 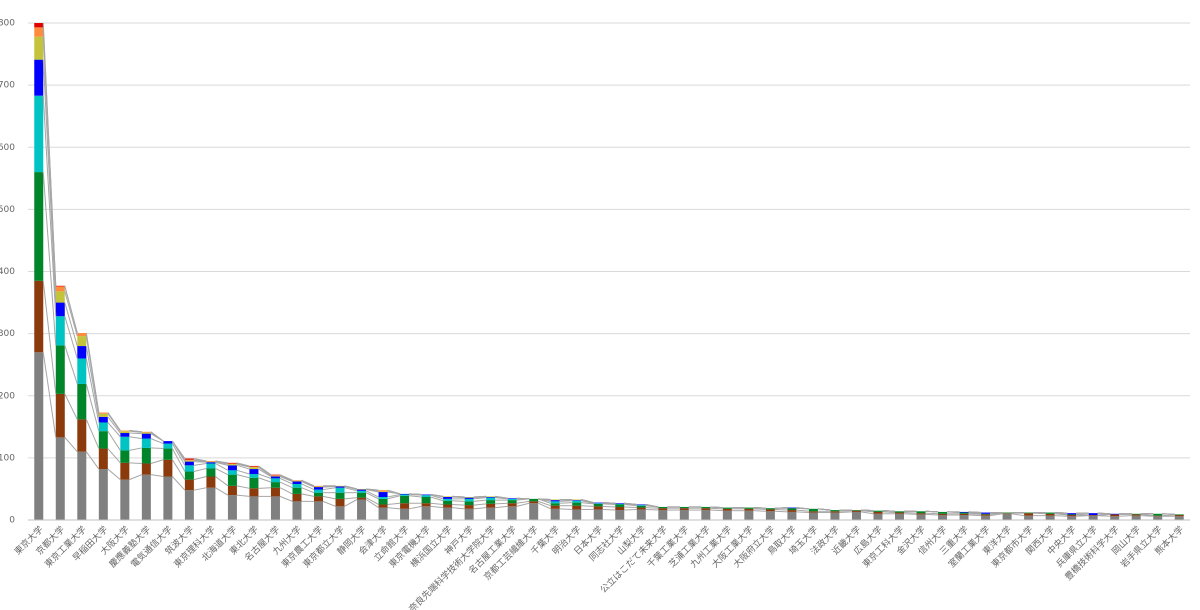 What do you see at coordinates (12, 521) in the screenshot?
I see `y-tick-label: 0` at bounding box center [12, 521].